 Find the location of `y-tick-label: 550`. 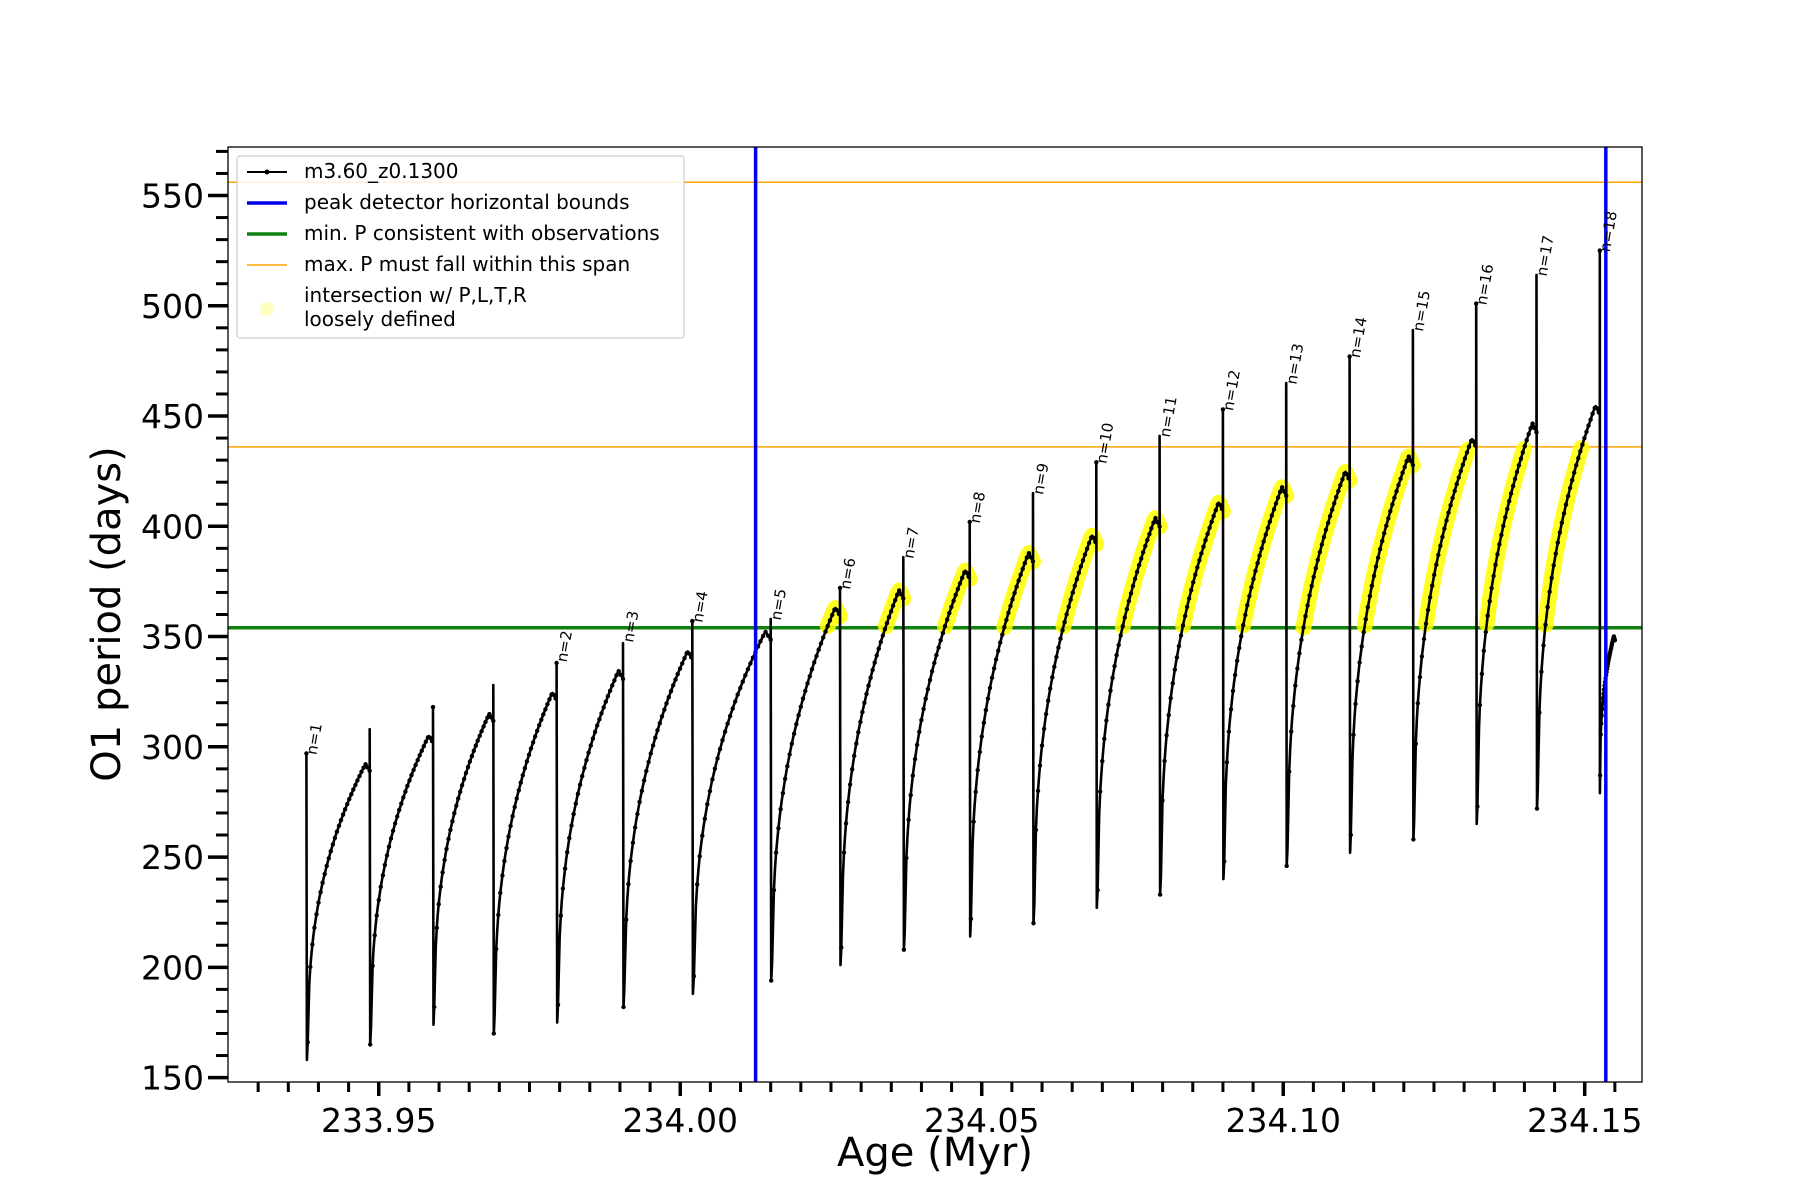

y-tick-label: 550 is located at coordinates (172, 196).